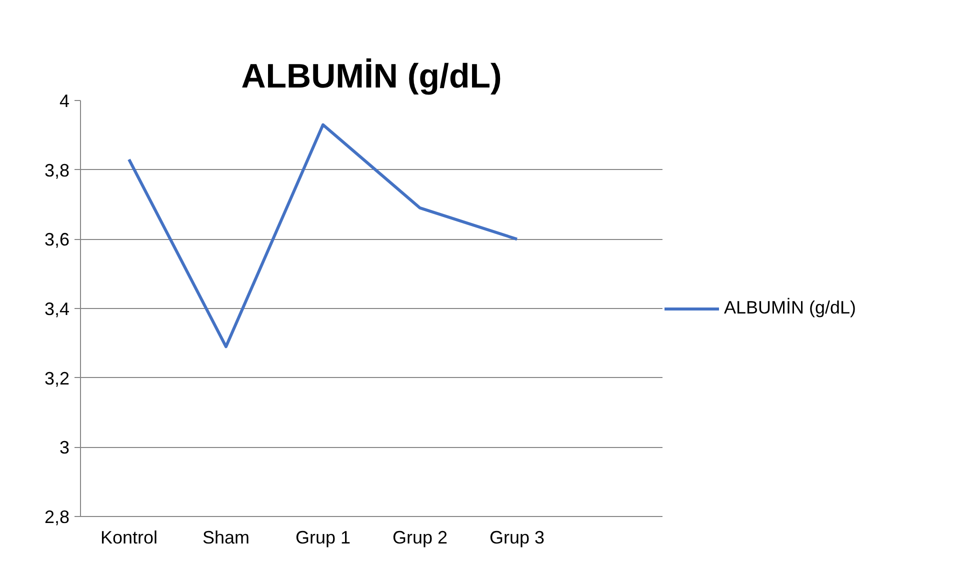  Describe the element at coordinates (57, 517) in the screenshot. I see `y-tick-label: 2,8` at that location.